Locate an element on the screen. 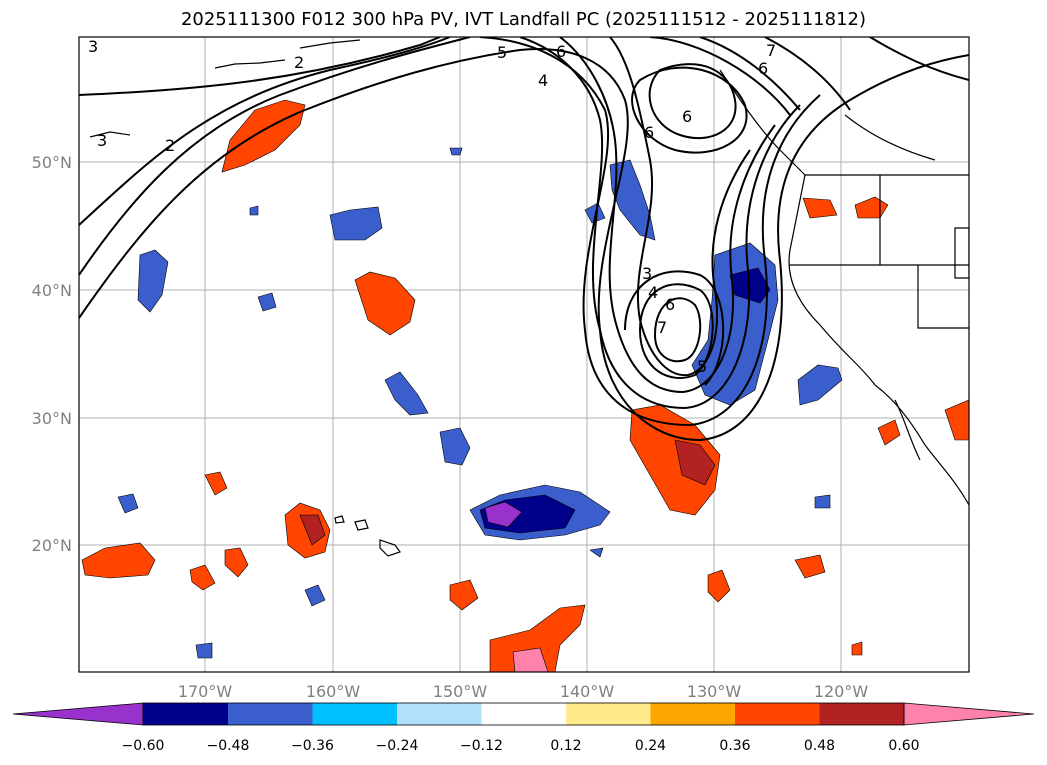  lon-label: 160°W is located at coordinates (333, 691).